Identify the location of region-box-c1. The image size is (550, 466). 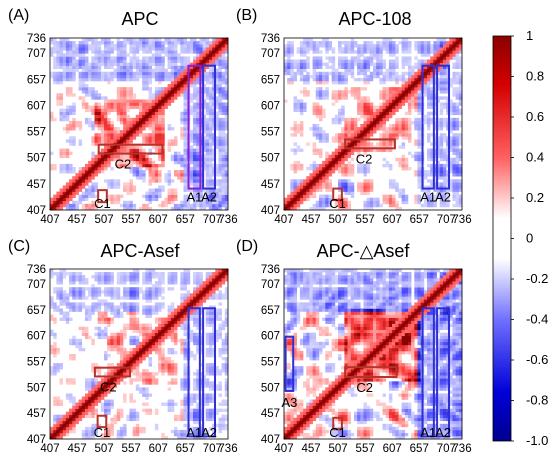
(337, 194).